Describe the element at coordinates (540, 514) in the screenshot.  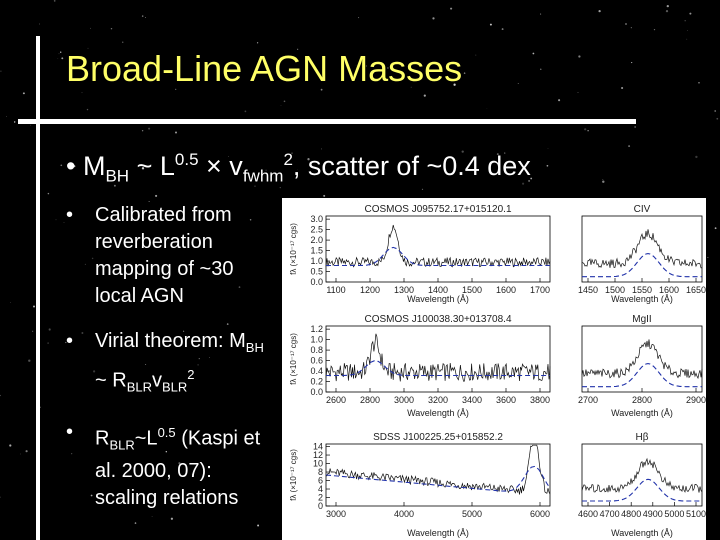
I see `x-tick-label: 6000` at that location.